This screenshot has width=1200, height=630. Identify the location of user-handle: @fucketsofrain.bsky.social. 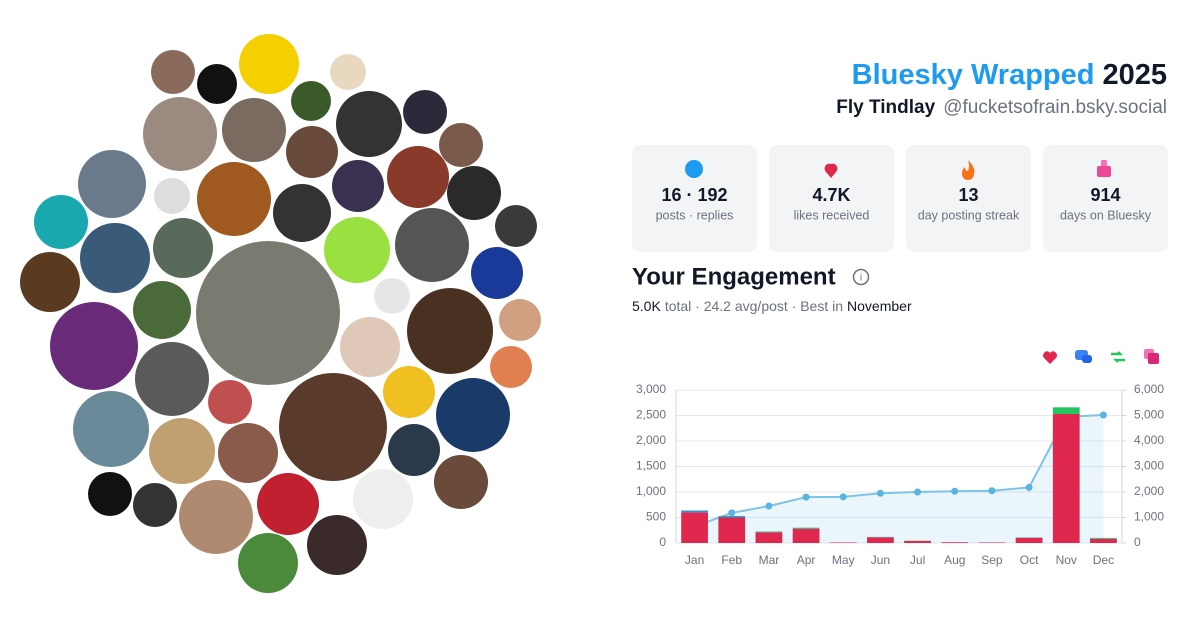
(1055, 107).